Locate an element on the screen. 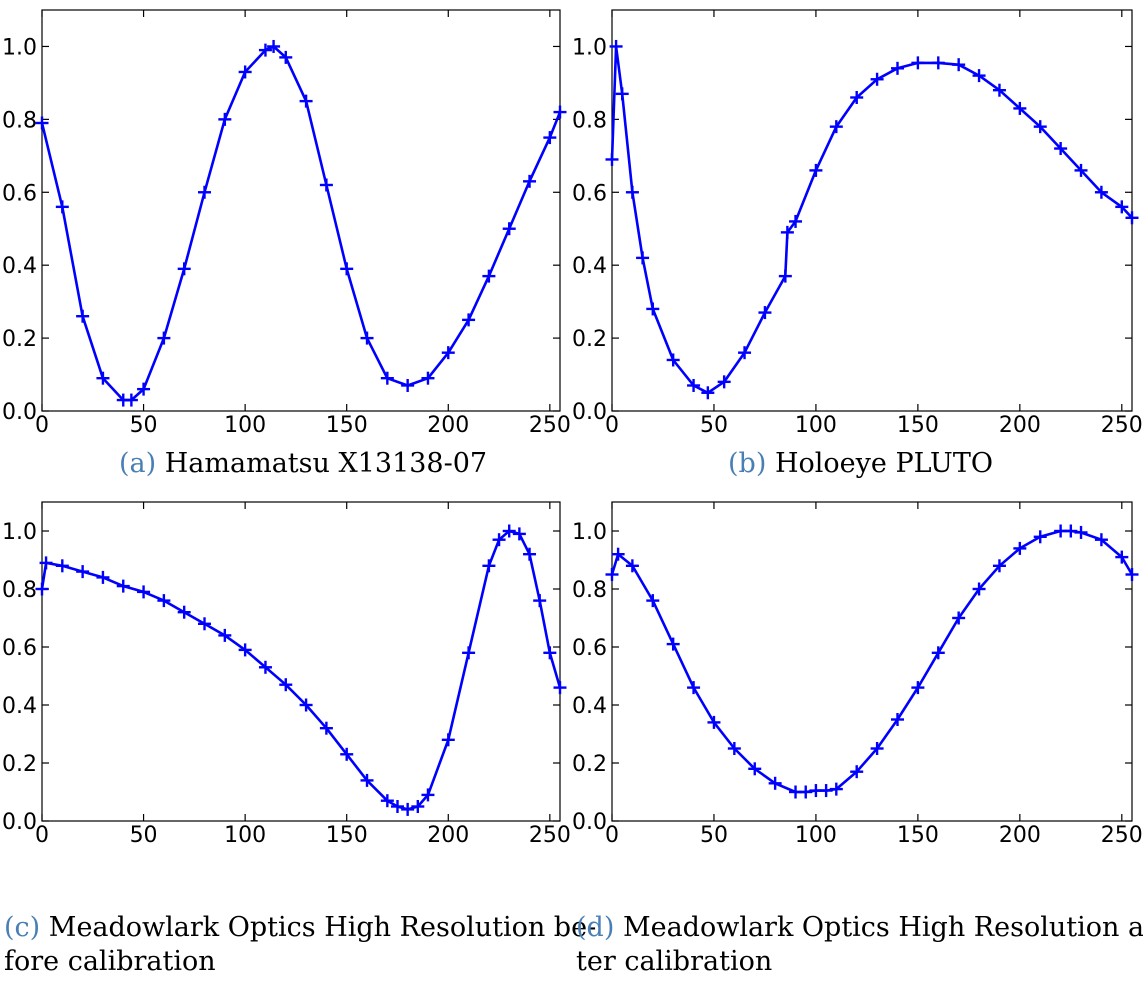  caption-tag: (d) is located at coordinates (595, 927).